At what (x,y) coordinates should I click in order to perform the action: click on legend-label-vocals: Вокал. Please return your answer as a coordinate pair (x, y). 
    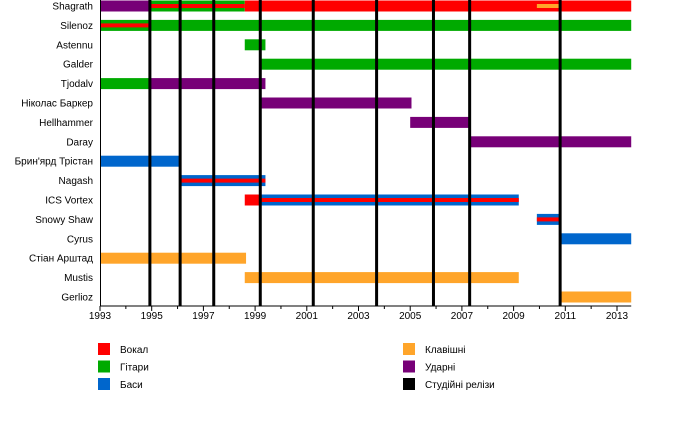
    Looking at the image, I should click on (134, 350).